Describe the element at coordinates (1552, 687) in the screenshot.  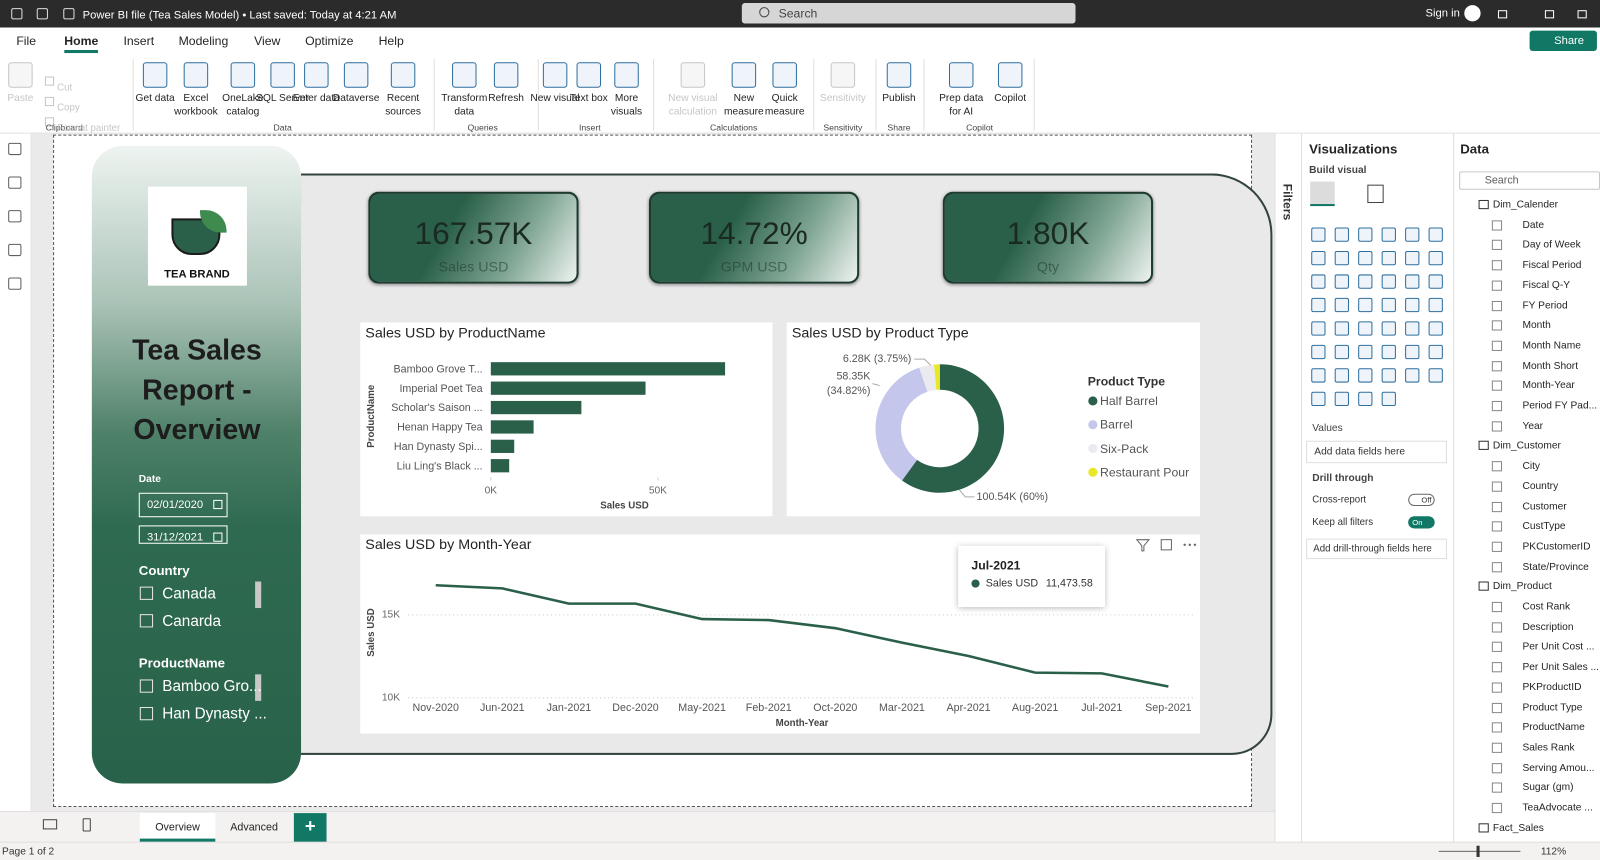
I see `field-name: PKProductID` at that location.